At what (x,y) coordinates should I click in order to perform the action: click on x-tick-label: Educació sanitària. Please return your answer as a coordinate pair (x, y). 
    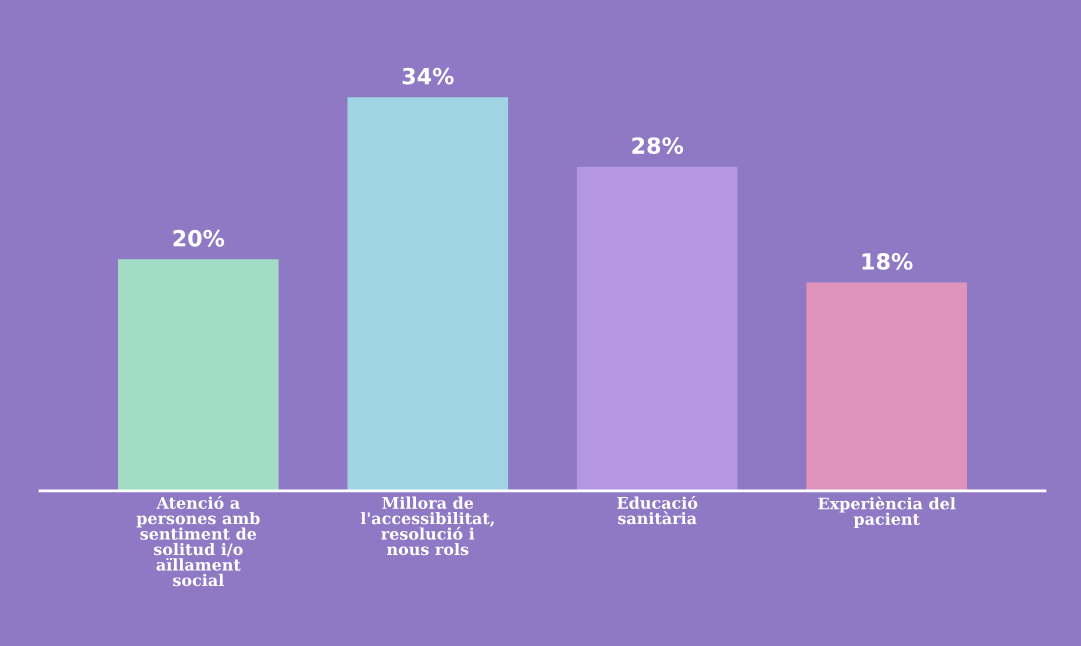
    Looking at the image, I should click on (657, 510).